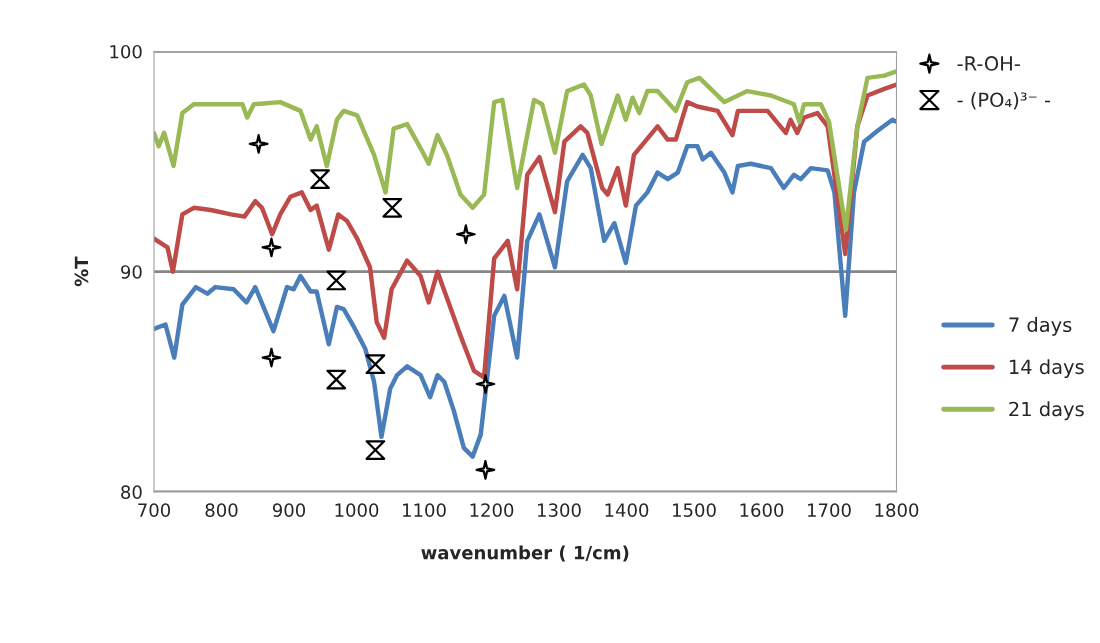  I want to click on legend-label: 14 days, so click(1047, 368).